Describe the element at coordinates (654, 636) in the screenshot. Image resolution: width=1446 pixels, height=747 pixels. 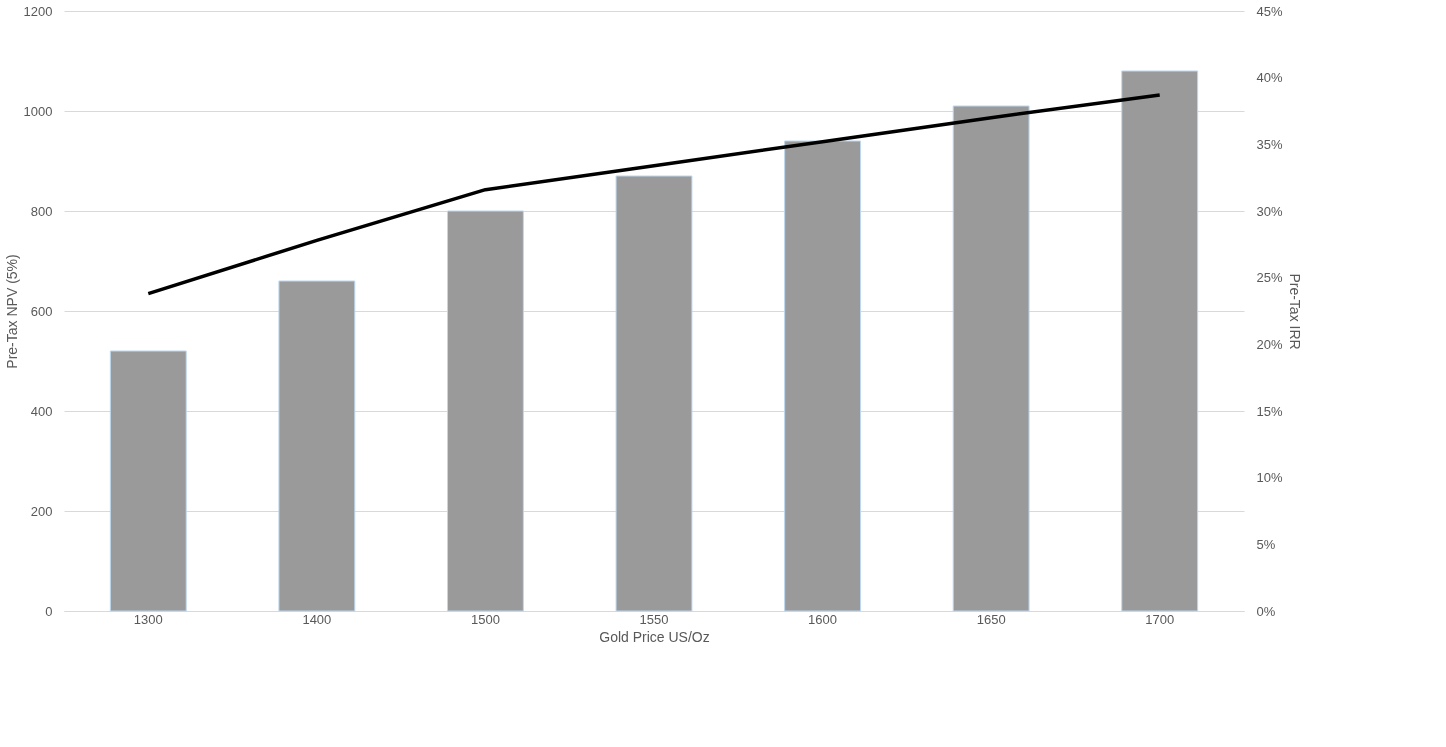
I see `x-axis-title: Gold Price US/Oz` at that location.